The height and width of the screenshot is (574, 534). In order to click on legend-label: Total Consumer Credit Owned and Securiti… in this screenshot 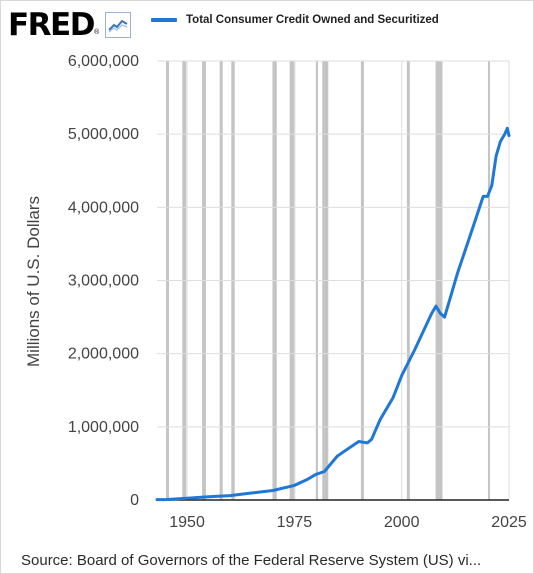, I will do `click(312, 20)`.